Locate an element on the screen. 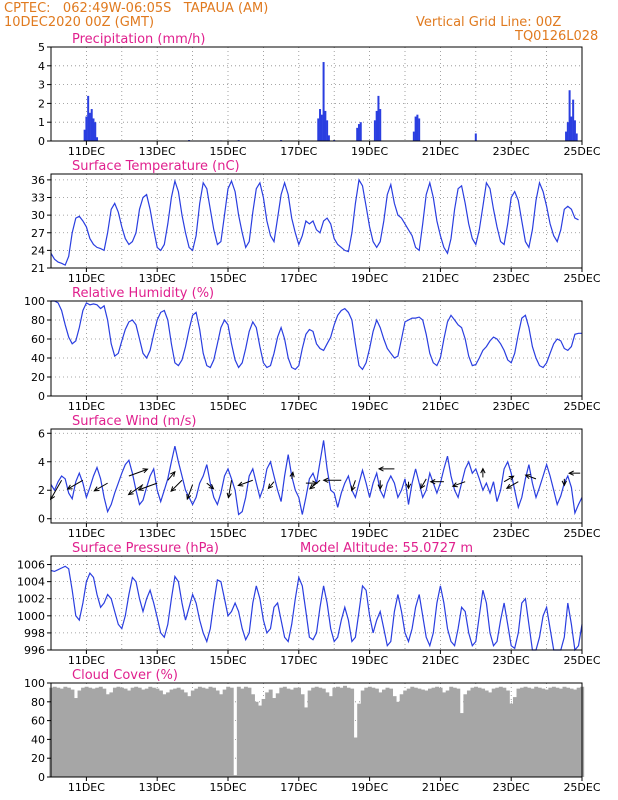 Image resolution: width=618 pixels, height=800 pixels. cloud-xtick-label: 23DEC is located at coordinates (511, 787).